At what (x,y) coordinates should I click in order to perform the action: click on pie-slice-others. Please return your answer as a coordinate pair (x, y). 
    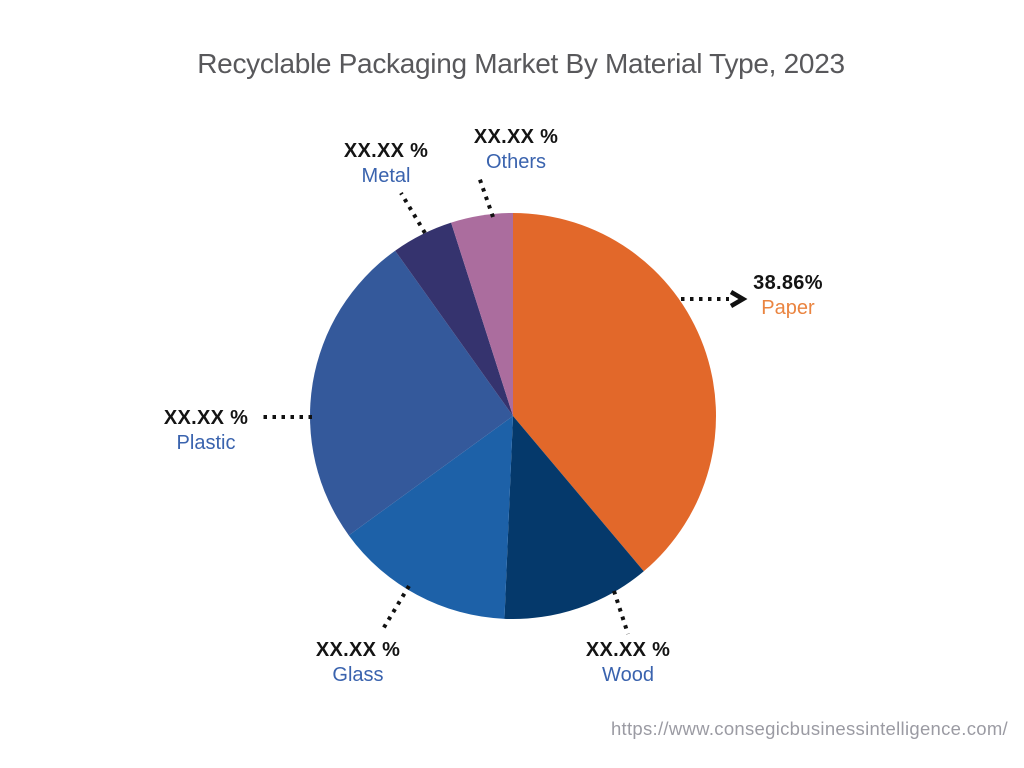
    Looking at the image, I should click on (482, 314).